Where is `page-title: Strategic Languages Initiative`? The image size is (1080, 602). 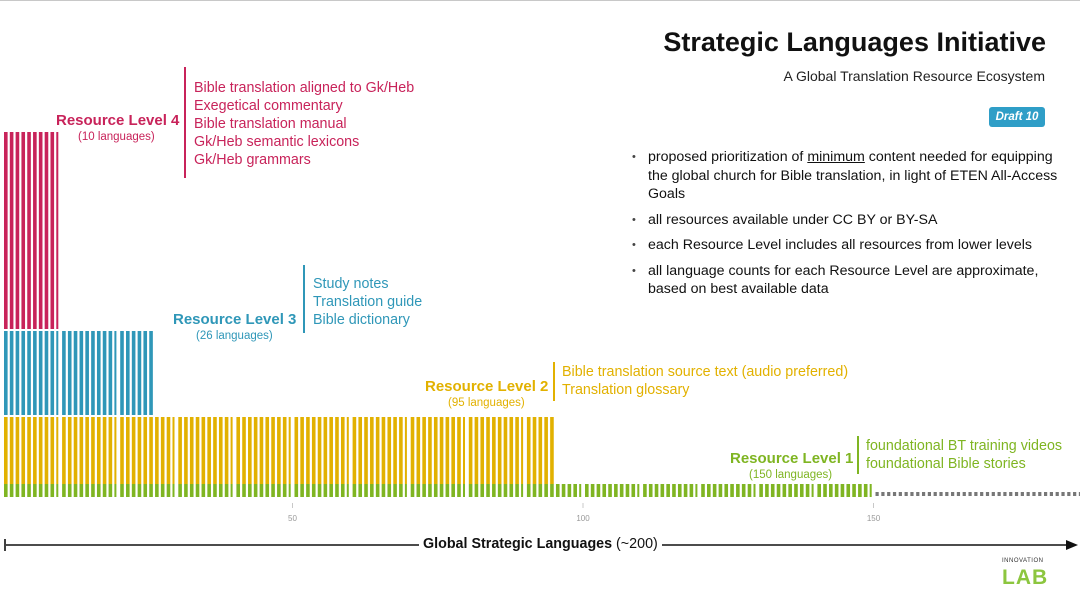
page-title: Strategic Languages Initiative is located at coordinates (854, 42).